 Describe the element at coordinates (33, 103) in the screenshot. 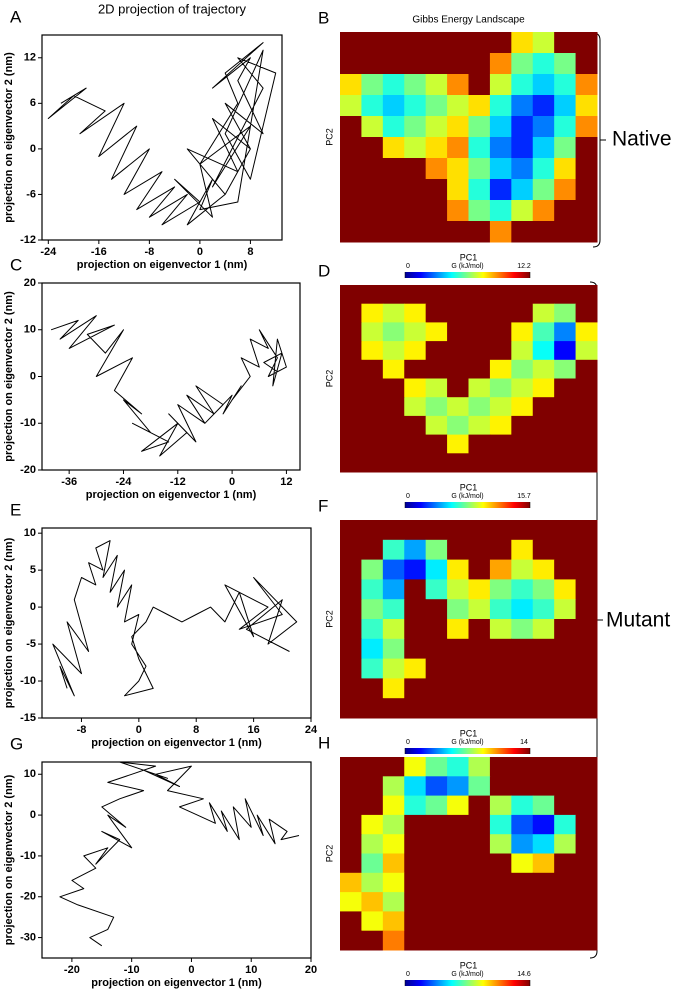

I see `y-tick-label: 6` at that location.